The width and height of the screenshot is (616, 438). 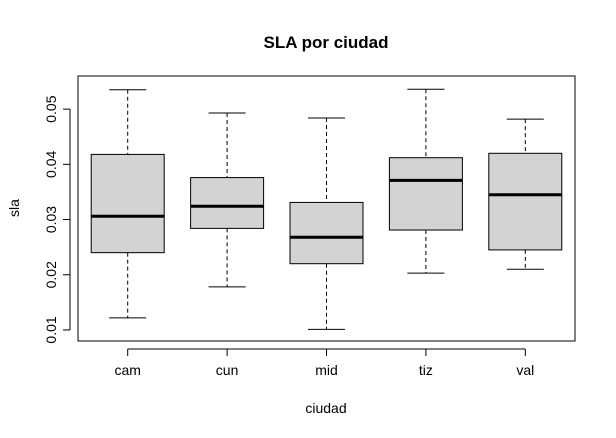 I want to click on x-tick-label-cun: cun, so click(x=227, y=370).